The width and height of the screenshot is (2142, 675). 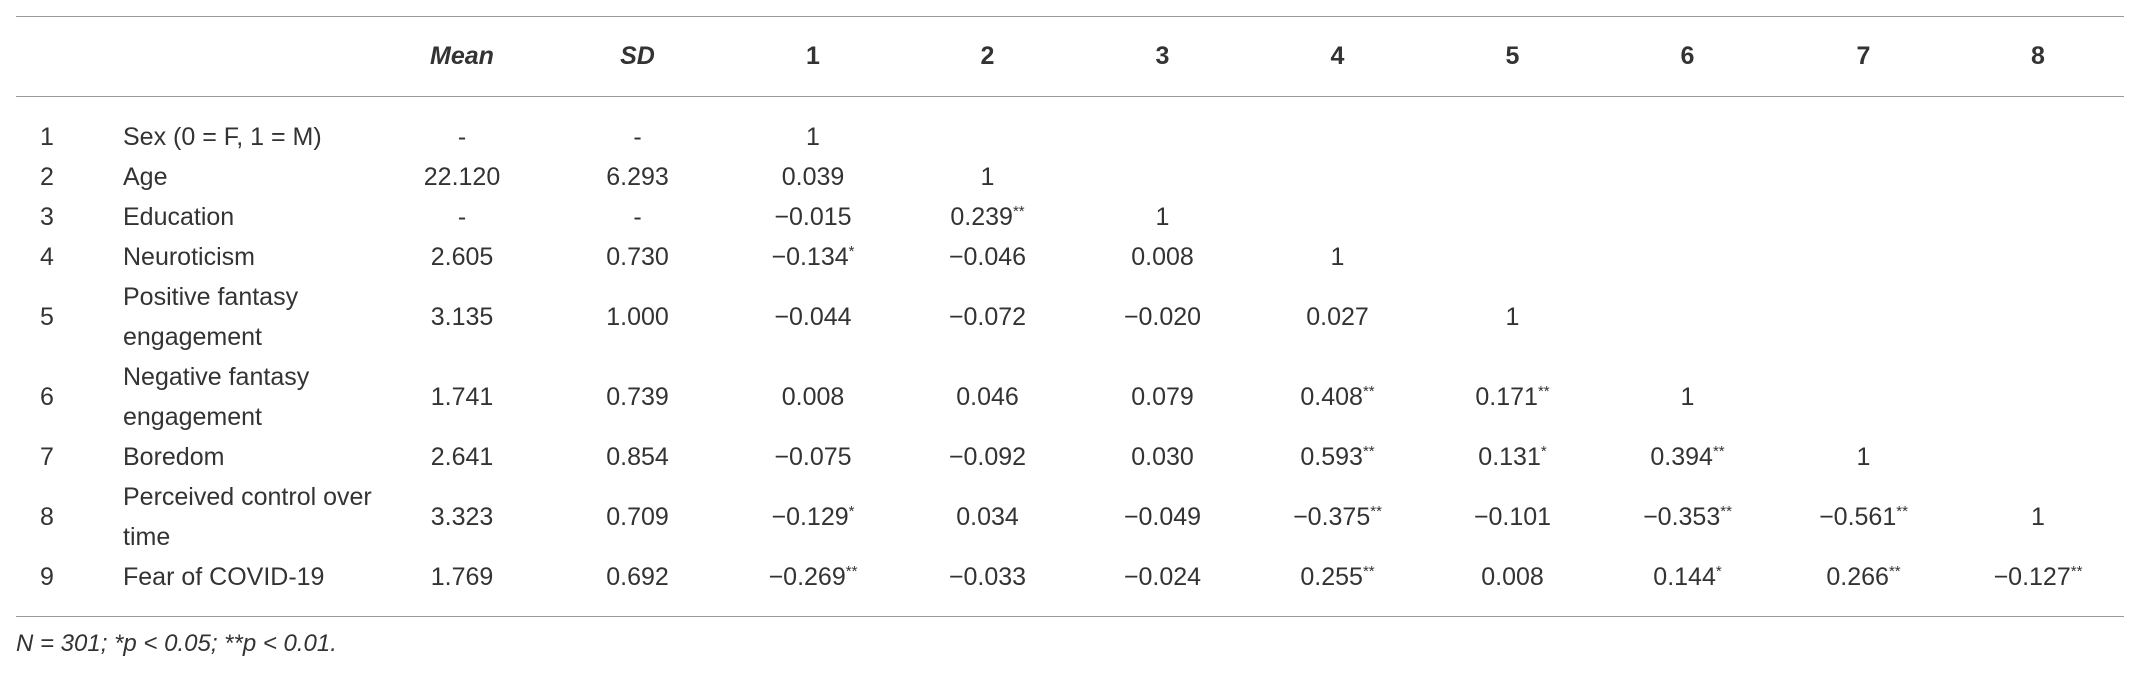 What do you see at coordinates (637, 396) in the screenshot?
I see `table-cell: 0.739` at bounding box center [637, 396].